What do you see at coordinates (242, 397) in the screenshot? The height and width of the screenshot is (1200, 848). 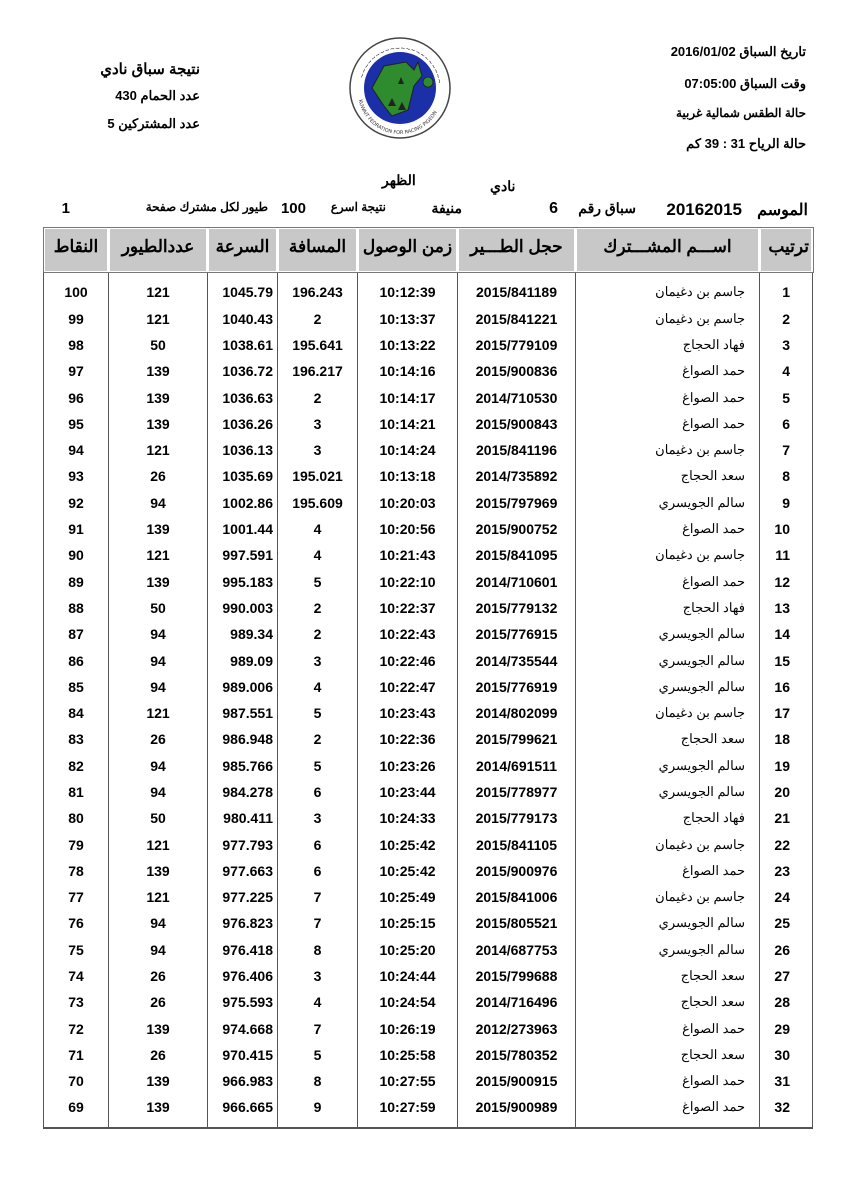 I see `cell-speed: 1036.63` at bounding box center [242, 397].